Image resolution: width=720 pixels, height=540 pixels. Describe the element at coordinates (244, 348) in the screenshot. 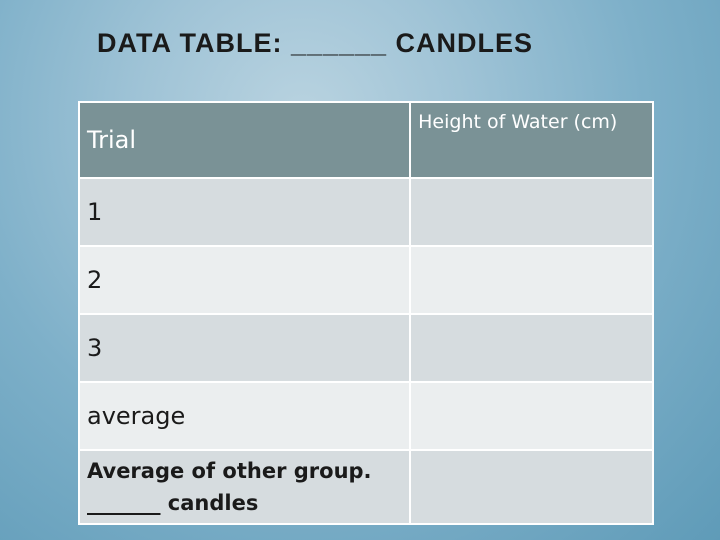

I see `trial-cell: 3` at that location.